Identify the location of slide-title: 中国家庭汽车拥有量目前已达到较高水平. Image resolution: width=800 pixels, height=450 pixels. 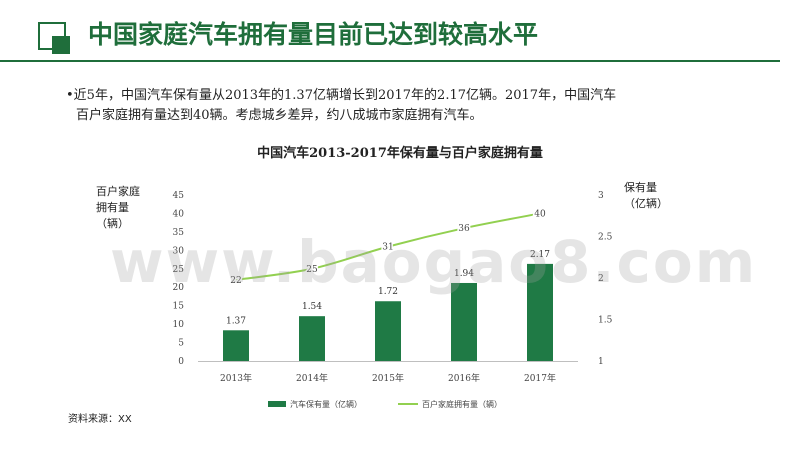
(313, 34).